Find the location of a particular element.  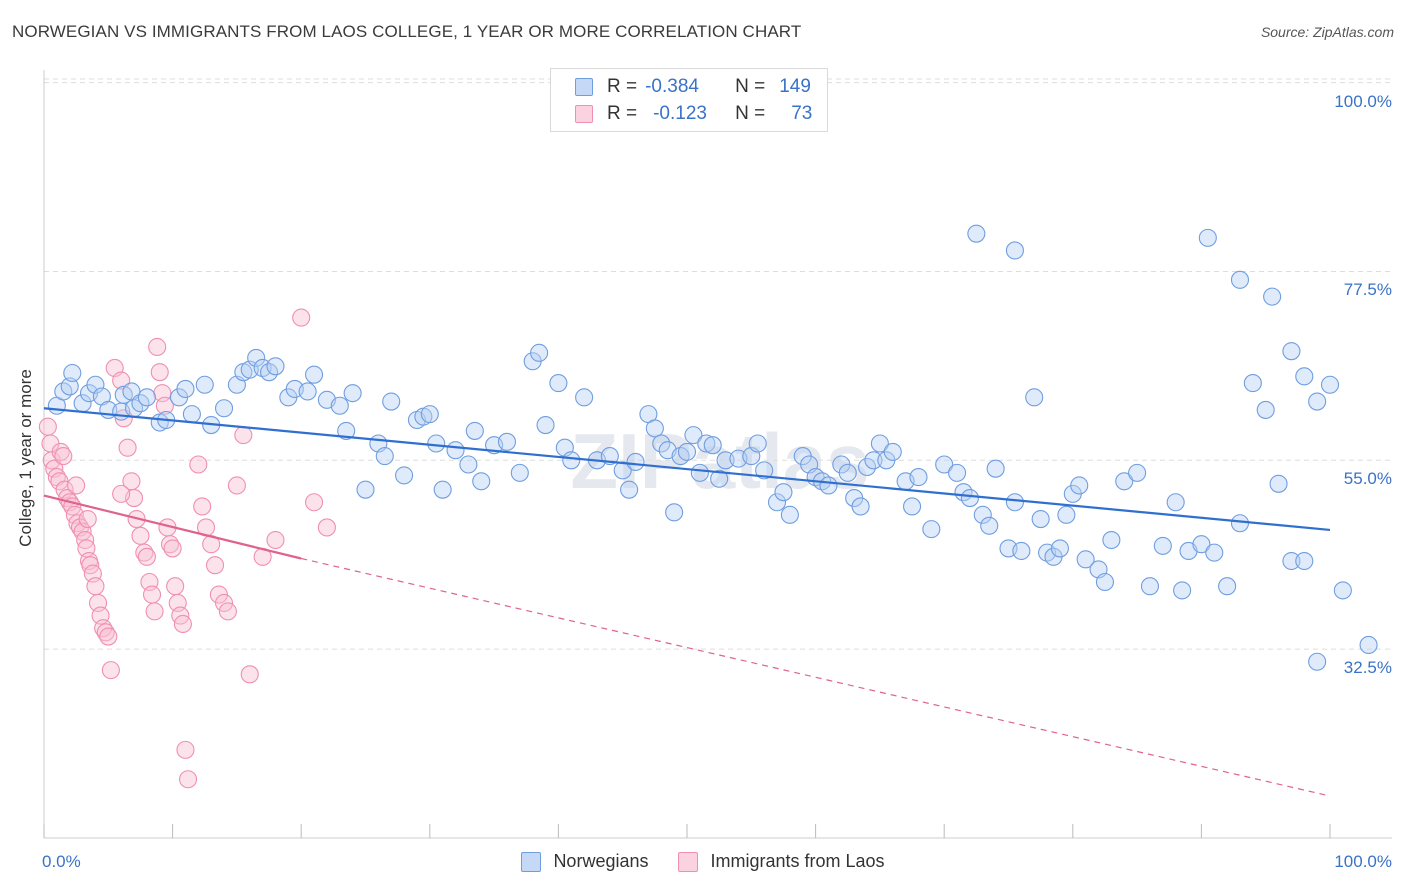

legend-label-norwegians: Norwegians is located at coordinates (601, 861).